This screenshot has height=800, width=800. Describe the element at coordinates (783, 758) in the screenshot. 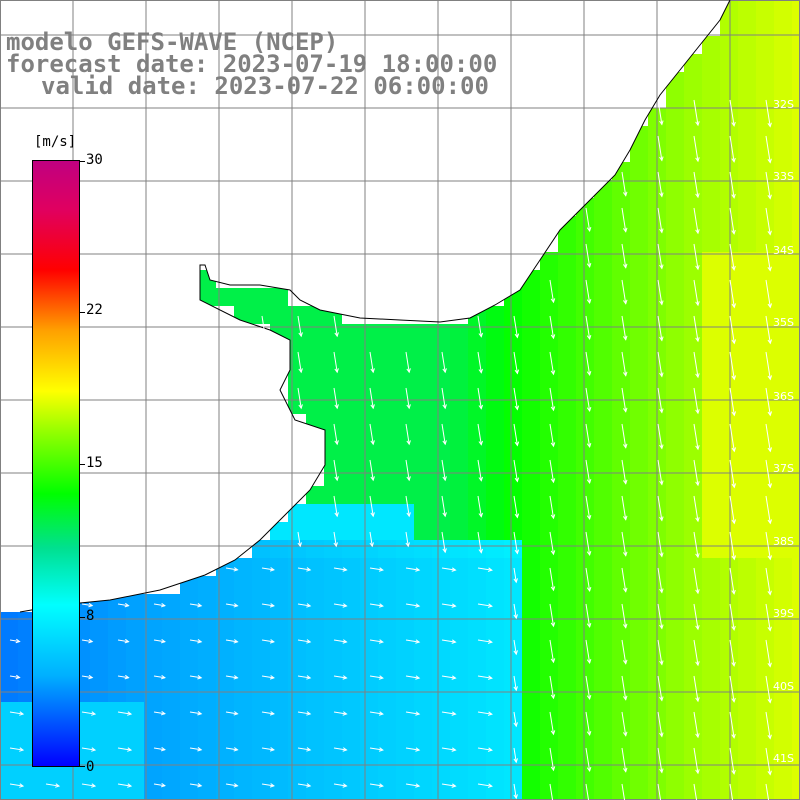

I see `lat-label-41S: 41S` at that location.